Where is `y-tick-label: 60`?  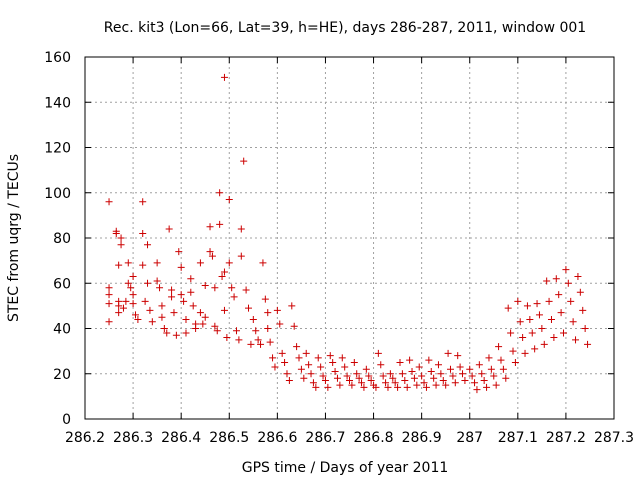
y-tick-label: 60 is located at coordinates (62, 284).